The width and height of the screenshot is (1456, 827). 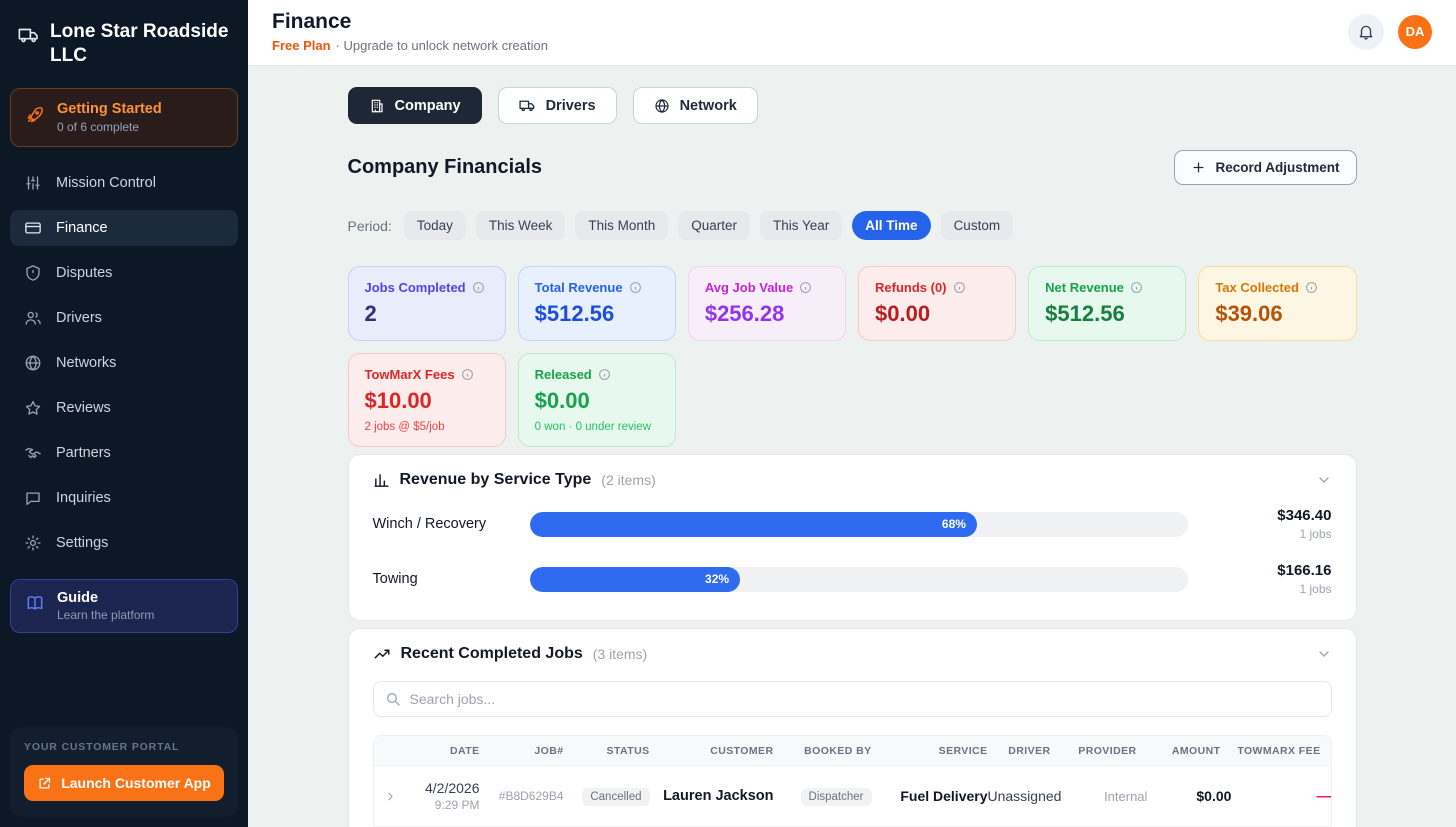 I want to click on stat-value: 2, so click(x=370, y=313).